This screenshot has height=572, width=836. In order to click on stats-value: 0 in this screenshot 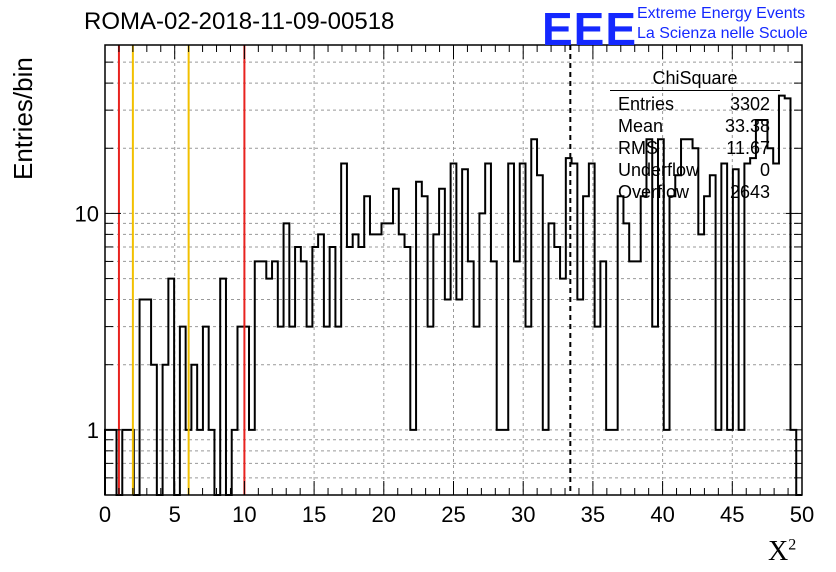, I will do `click(764, 170)`.